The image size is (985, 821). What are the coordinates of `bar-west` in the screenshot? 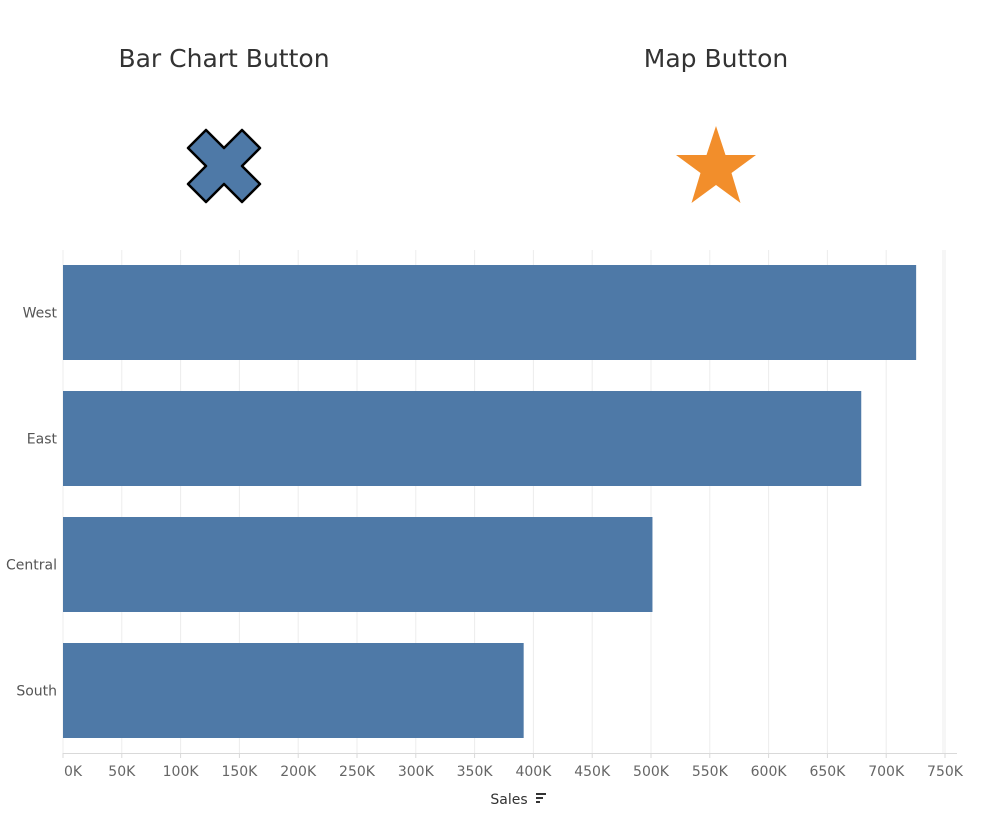 It's located at (490, 312).